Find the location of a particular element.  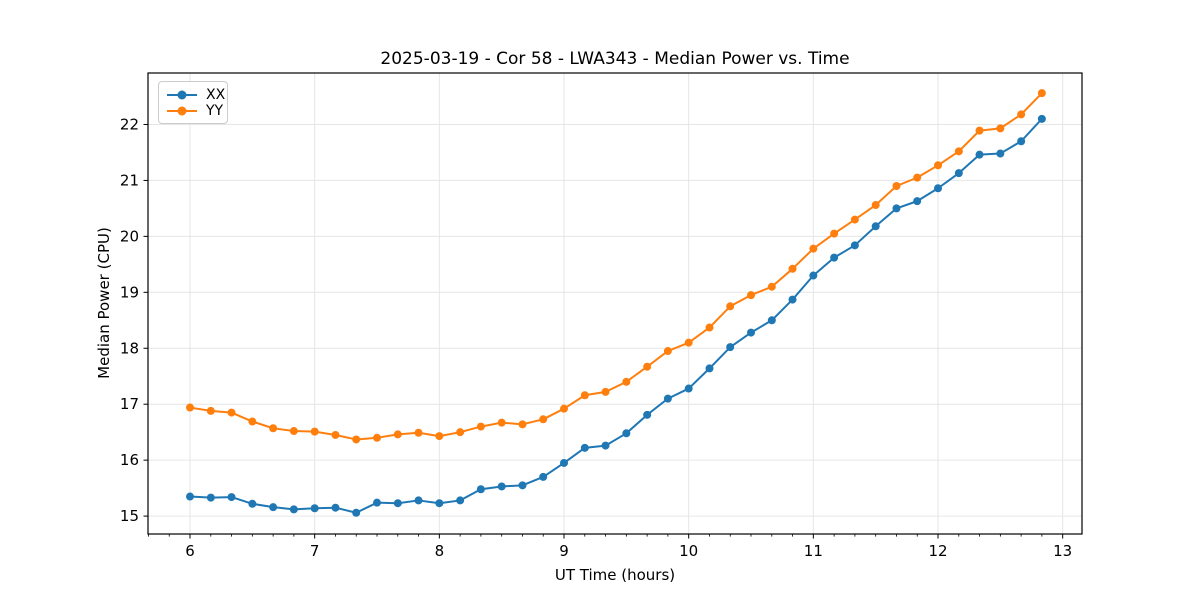

y-tick-label: 22 is located at coordinates (129, 124).